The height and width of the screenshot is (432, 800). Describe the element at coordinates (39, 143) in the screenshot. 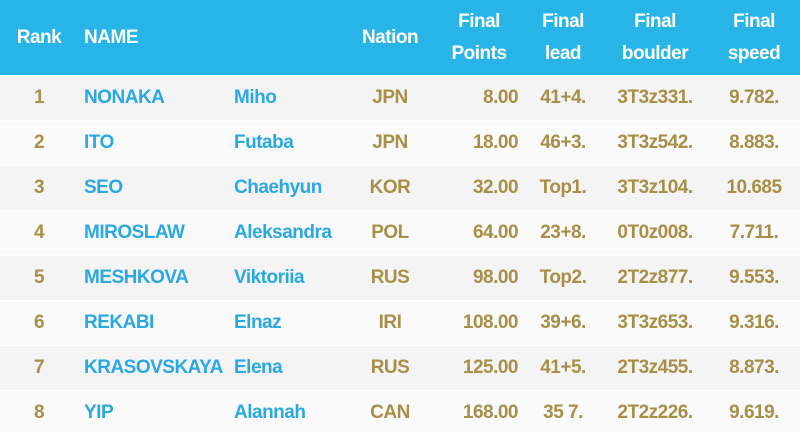

I see `rank: 2` at that location.